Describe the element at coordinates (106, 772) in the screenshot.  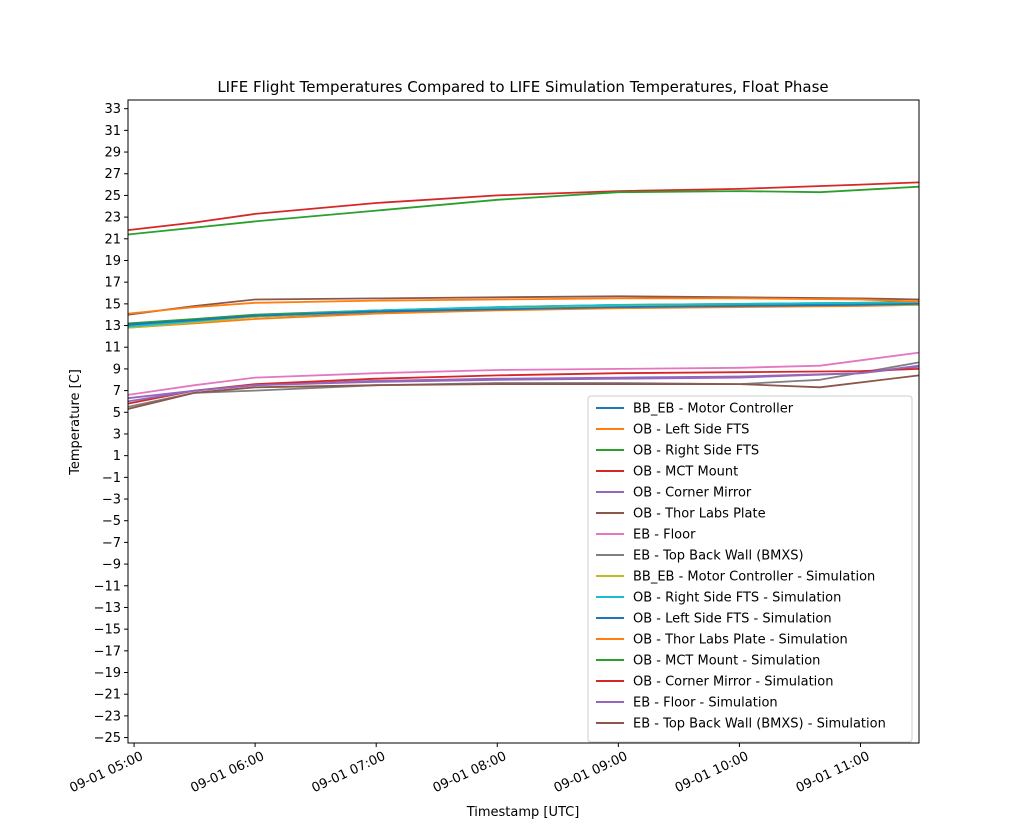
I see `x-tick-label: 09-01 05:00` at that location.